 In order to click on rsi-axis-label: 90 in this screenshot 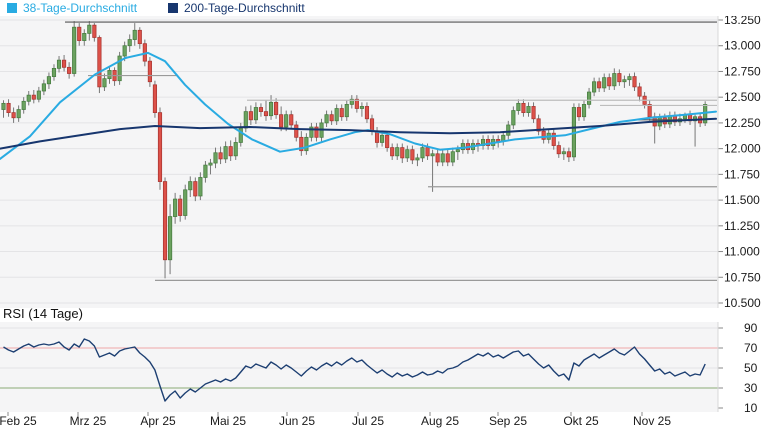, I will do `click(751, 328)`.